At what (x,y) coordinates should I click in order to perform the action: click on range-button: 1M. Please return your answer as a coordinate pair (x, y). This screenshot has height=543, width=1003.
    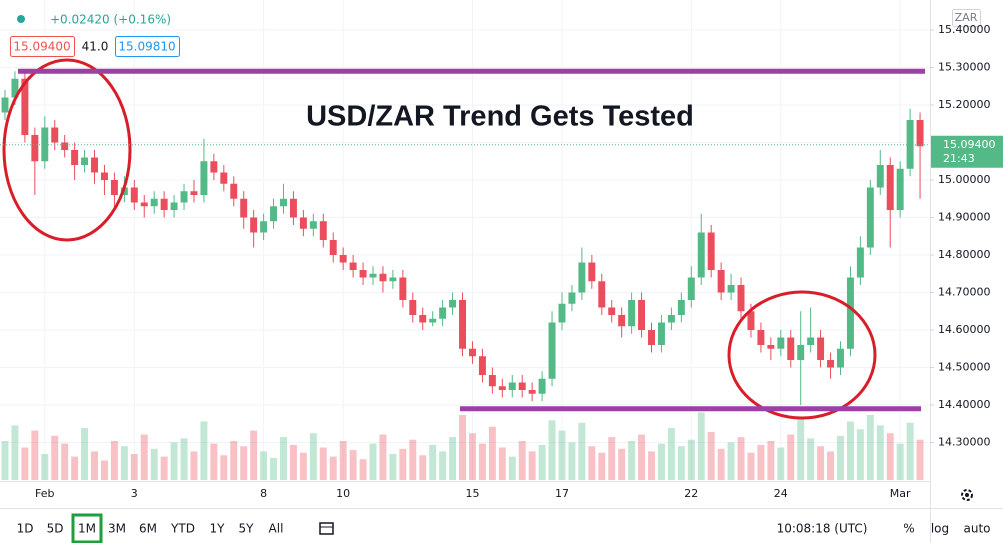
    Looking at the image, I should click on (87, 529).